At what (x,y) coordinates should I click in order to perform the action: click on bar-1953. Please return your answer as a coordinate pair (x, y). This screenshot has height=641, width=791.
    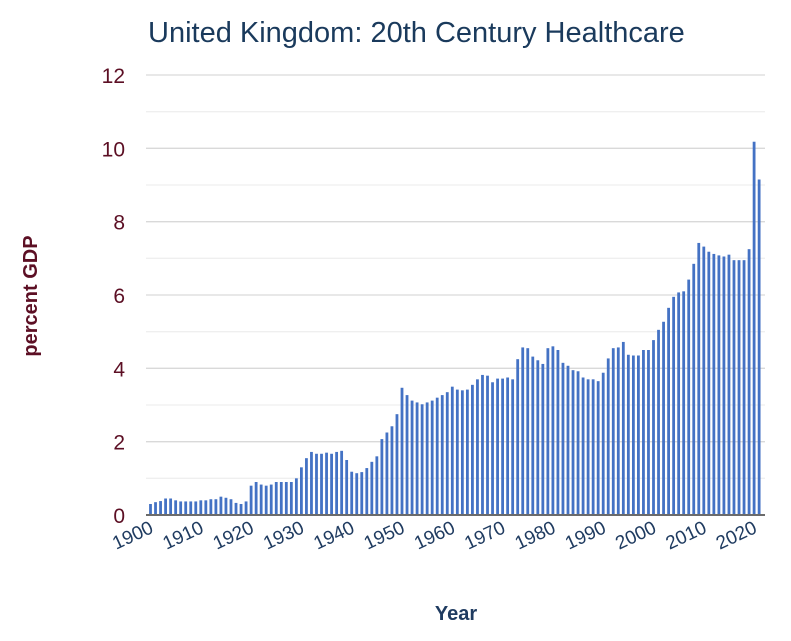
    Looking at the image, I should click on (417, 458).